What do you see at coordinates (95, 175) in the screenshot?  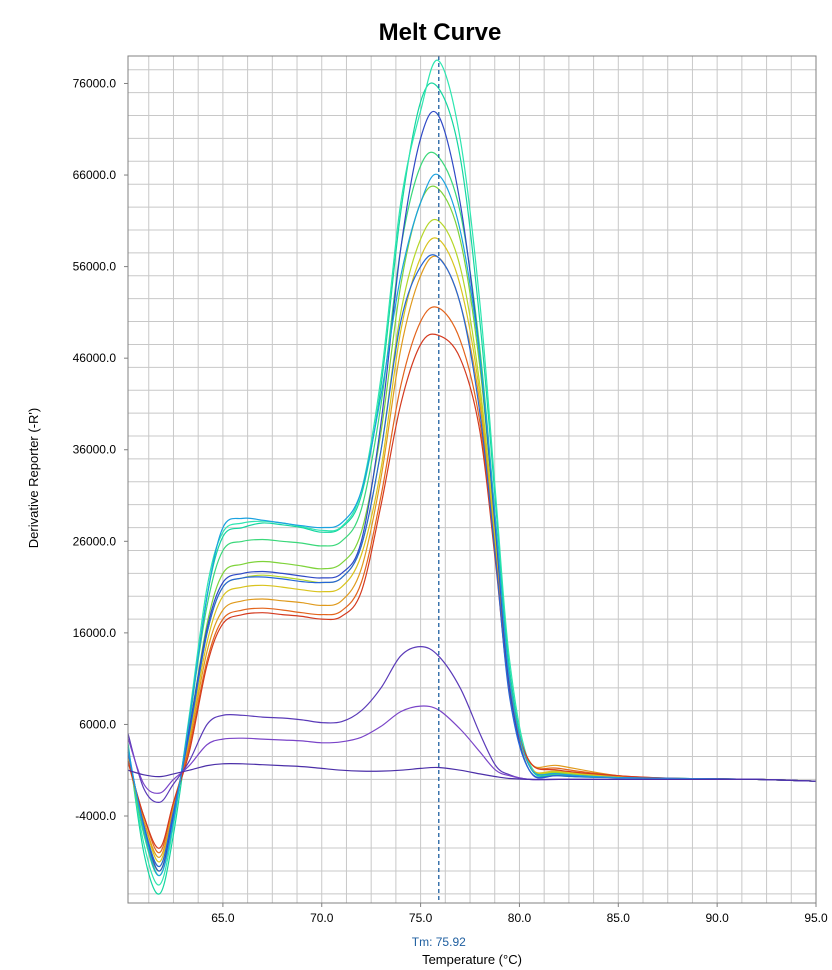 I see `y-tick-label: 66000.0` at bounding box center [95, 175].